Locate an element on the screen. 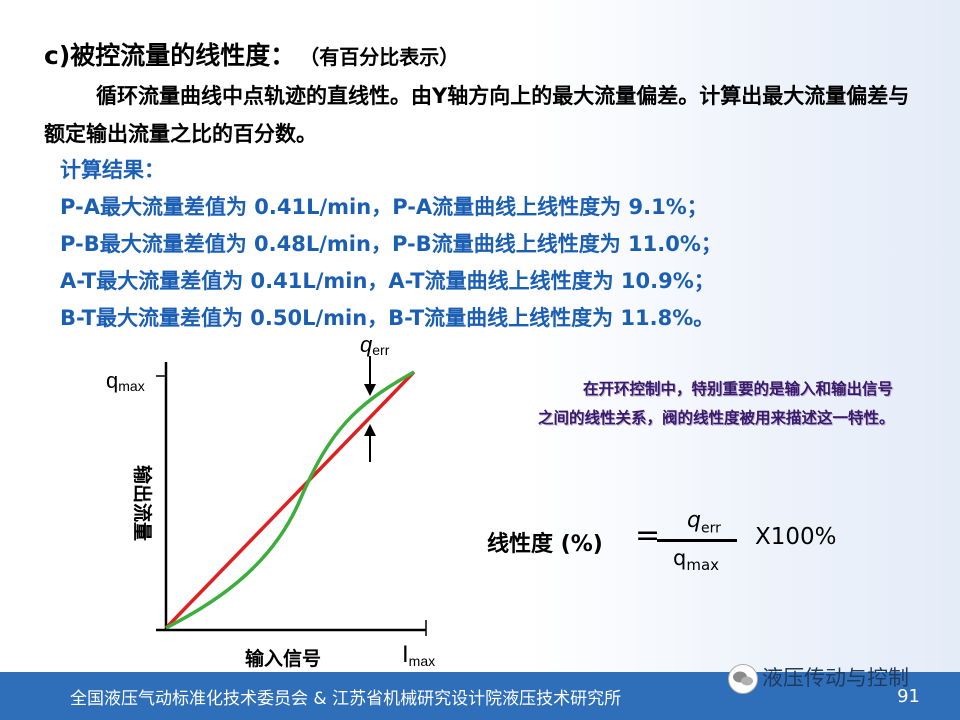  svg-text: qerr is located at coordinates (375, 345).